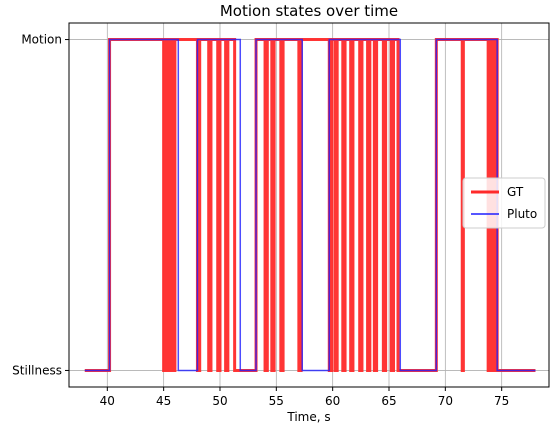 Image resolution: width=556 pixels, height=426 pixels. I want to click on x-tick-label: 55, so click(276, 401).